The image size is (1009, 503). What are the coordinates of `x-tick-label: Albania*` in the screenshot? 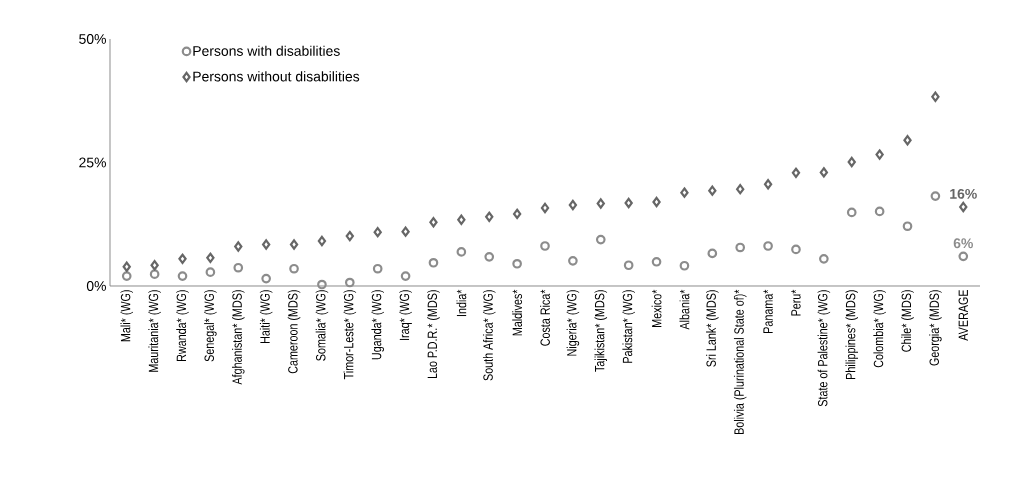 It's located at (684, 309).